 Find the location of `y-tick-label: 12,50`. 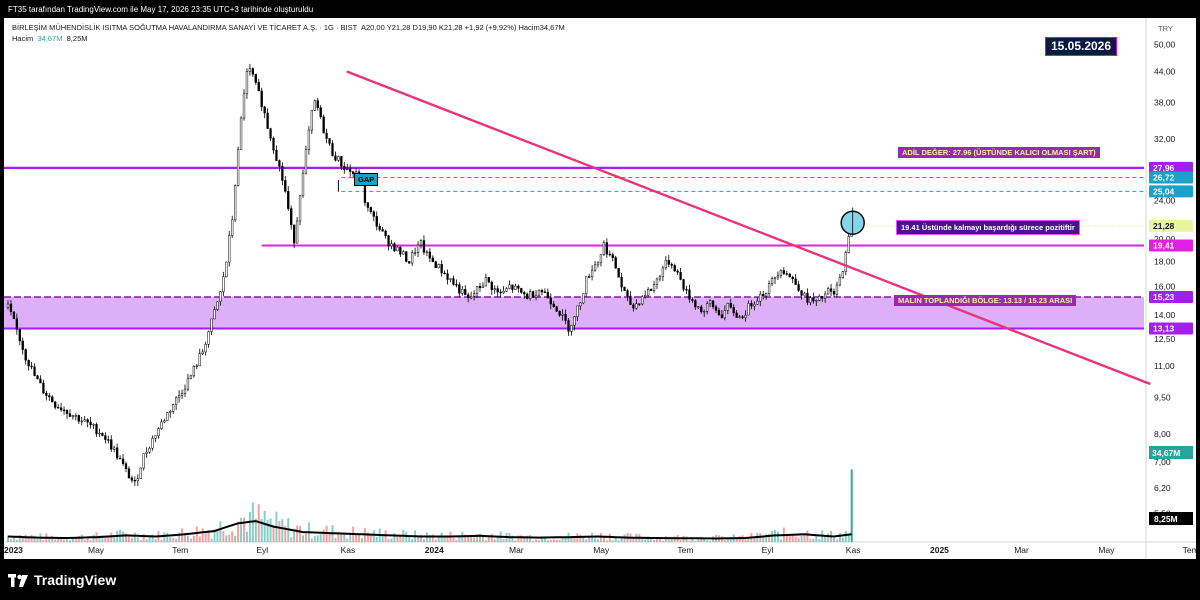

y-tick-label: 12,50 is located at coordinates (1165, 339).